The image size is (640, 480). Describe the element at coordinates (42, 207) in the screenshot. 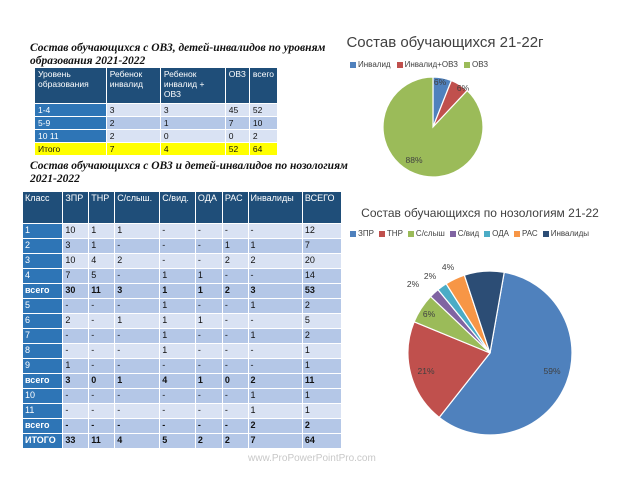

I see `nosology-table-header-cell: Класс` at that location.